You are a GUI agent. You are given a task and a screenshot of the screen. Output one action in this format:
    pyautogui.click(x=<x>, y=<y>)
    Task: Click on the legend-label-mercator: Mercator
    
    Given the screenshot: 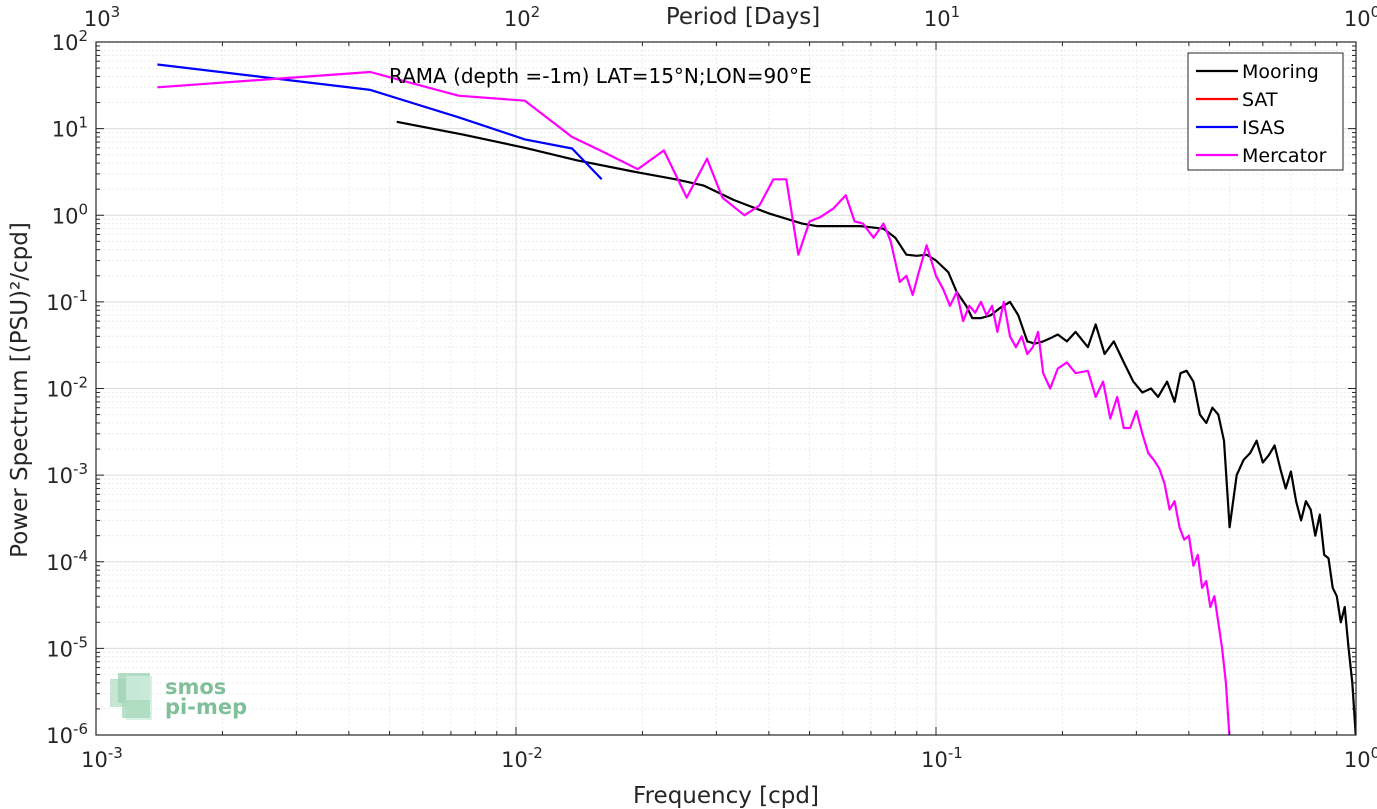 What is the action you would take?
    pyautogui.click(x=1284, y=156)
    